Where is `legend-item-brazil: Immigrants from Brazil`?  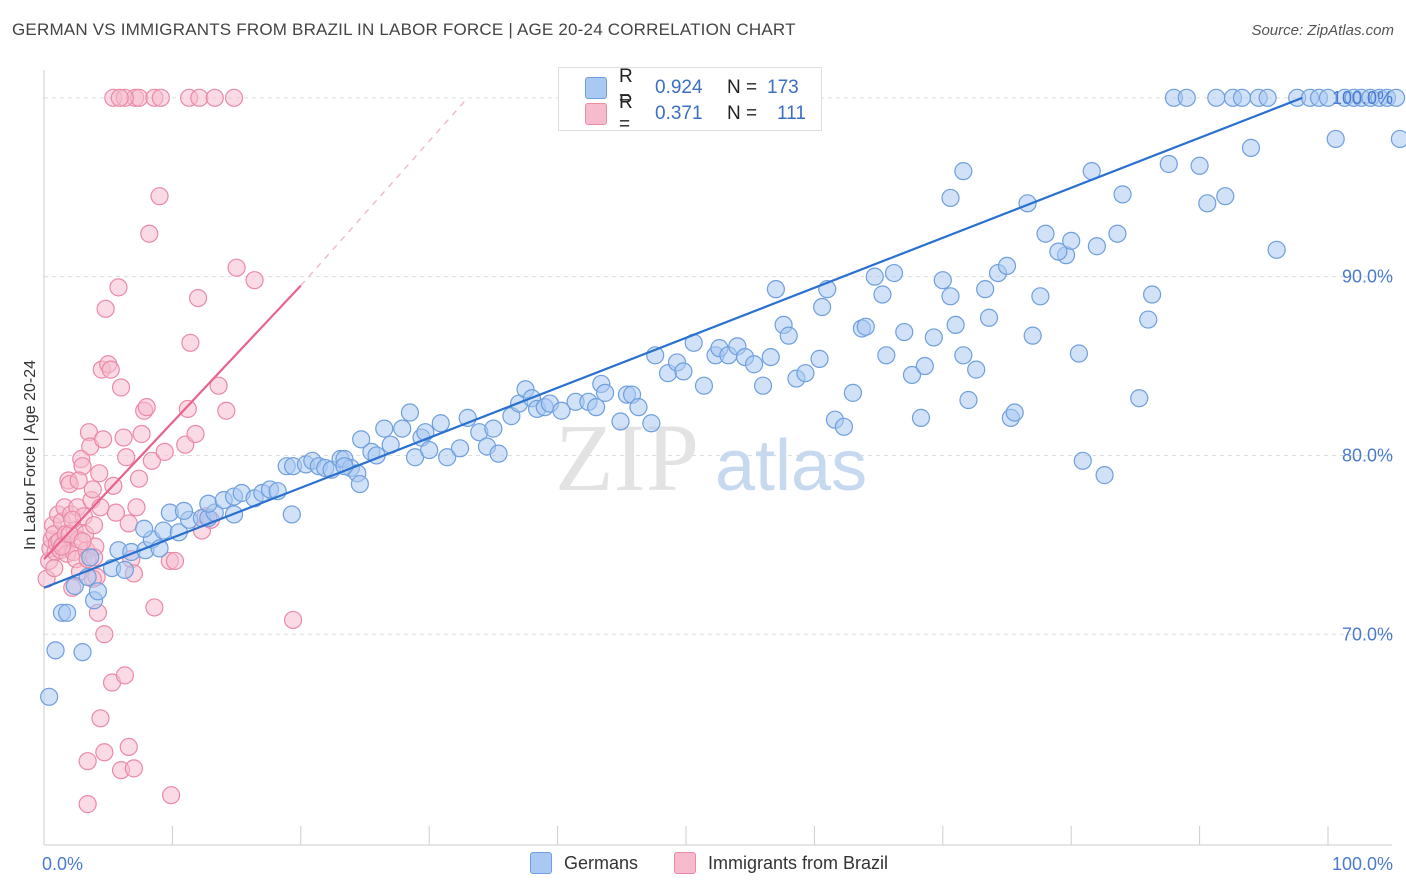
legend-item-brazil: Immigrants from Brazil is located at coordinates (781, 863).